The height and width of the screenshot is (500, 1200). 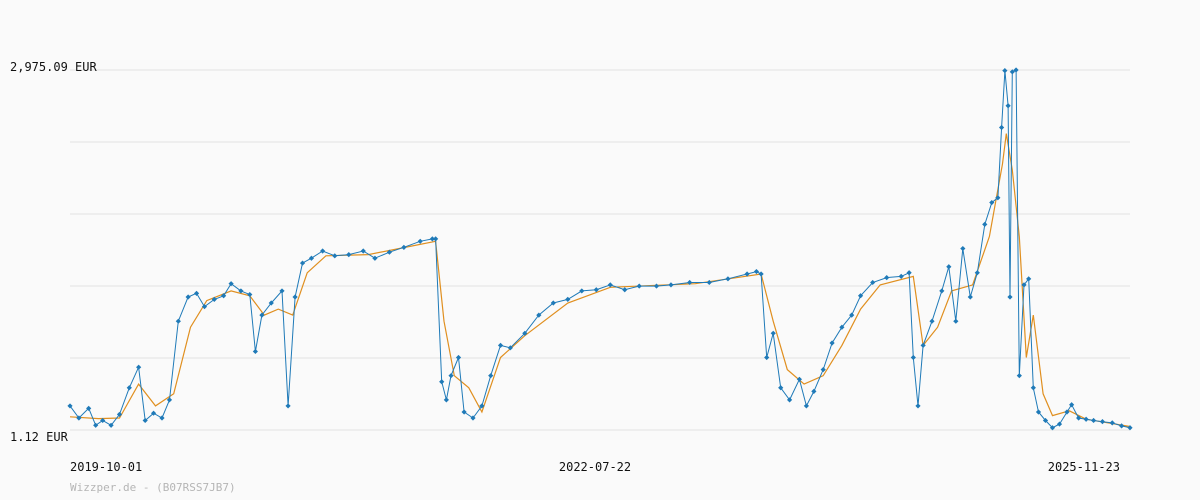 What do you see at coordinates (153, 487) in the screenshot?
I see `source-caption: Wizzper.de - (B07RSS7JB7)` at bounding box center [153, 487].